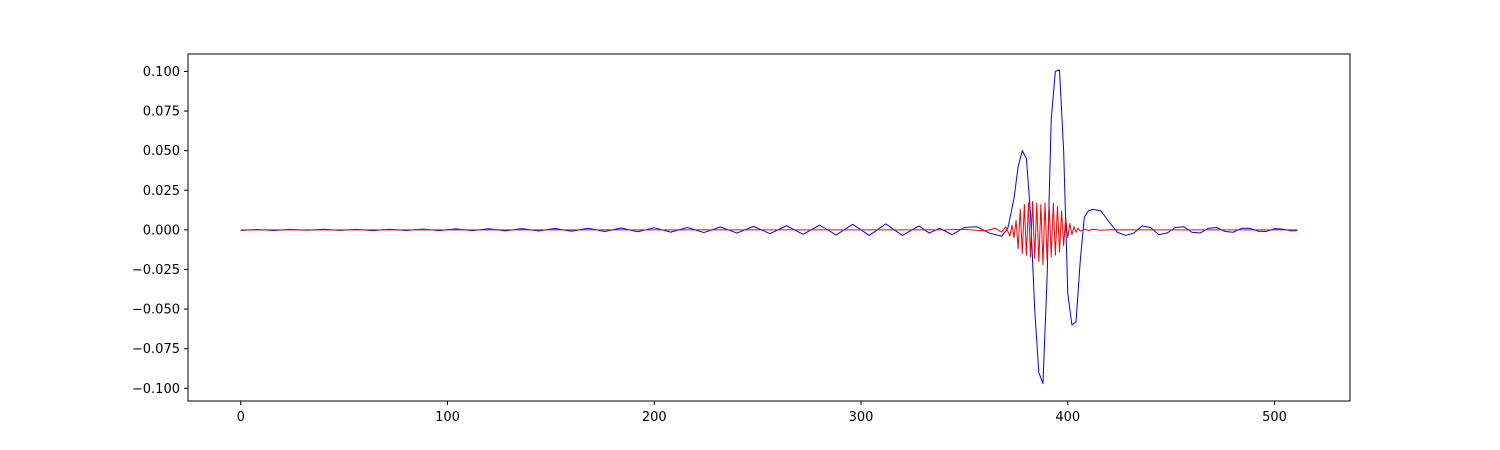 Image resolution: width=1500 pixels, height=450 pixels. What do you see at coordinates (161, 112) in the screenshot?
I see `y-tick-label: 0.075` at bounding box center [161, 112].